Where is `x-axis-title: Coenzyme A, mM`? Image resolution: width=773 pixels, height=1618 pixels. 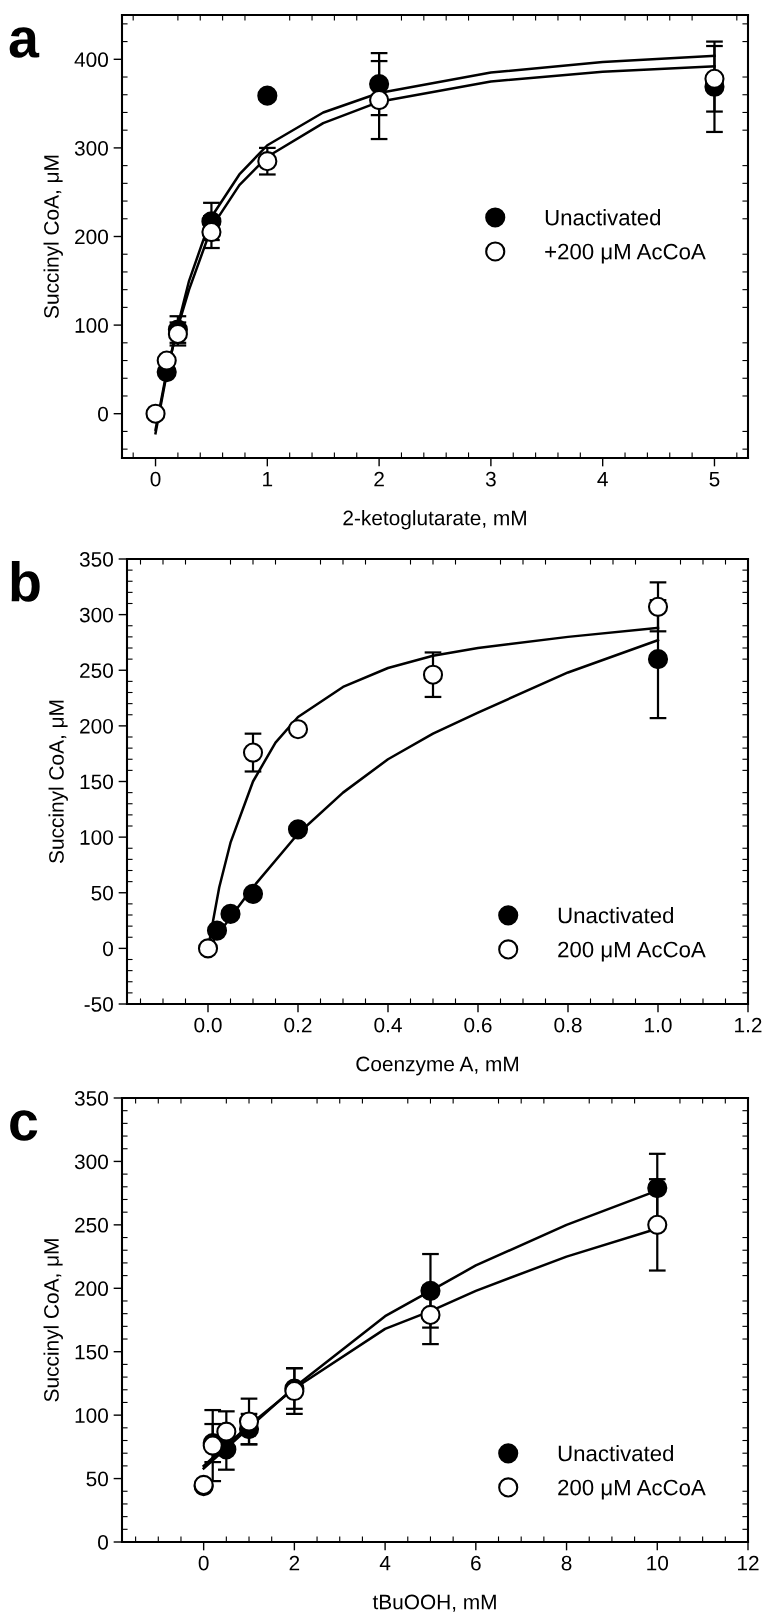 x-axis-title: Coenzyme A, mM is located at coordinates (437, 1066).